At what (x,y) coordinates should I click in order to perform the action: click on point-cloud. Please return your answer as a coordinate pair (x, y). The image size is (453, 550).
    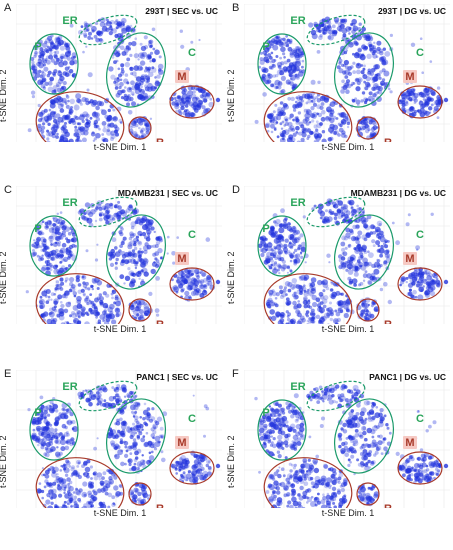
    Looking at the image, I should click on (120, 446).